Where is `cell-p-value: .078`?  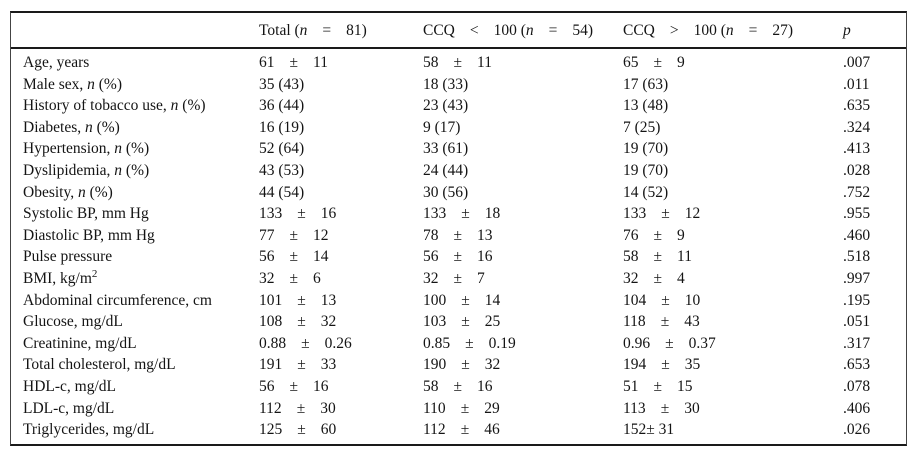
cell-p-value: .078 is located at coordinates (857, 386).